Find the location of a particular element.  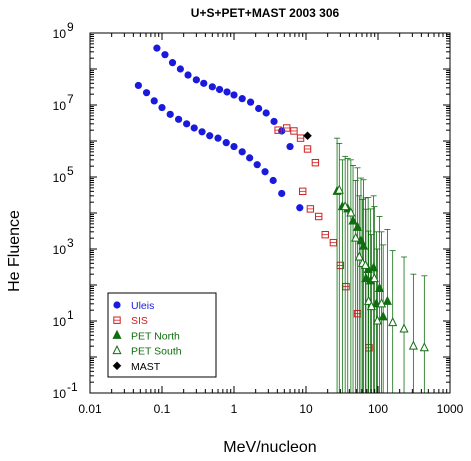

series-mast is located at coordinates (307, 136).